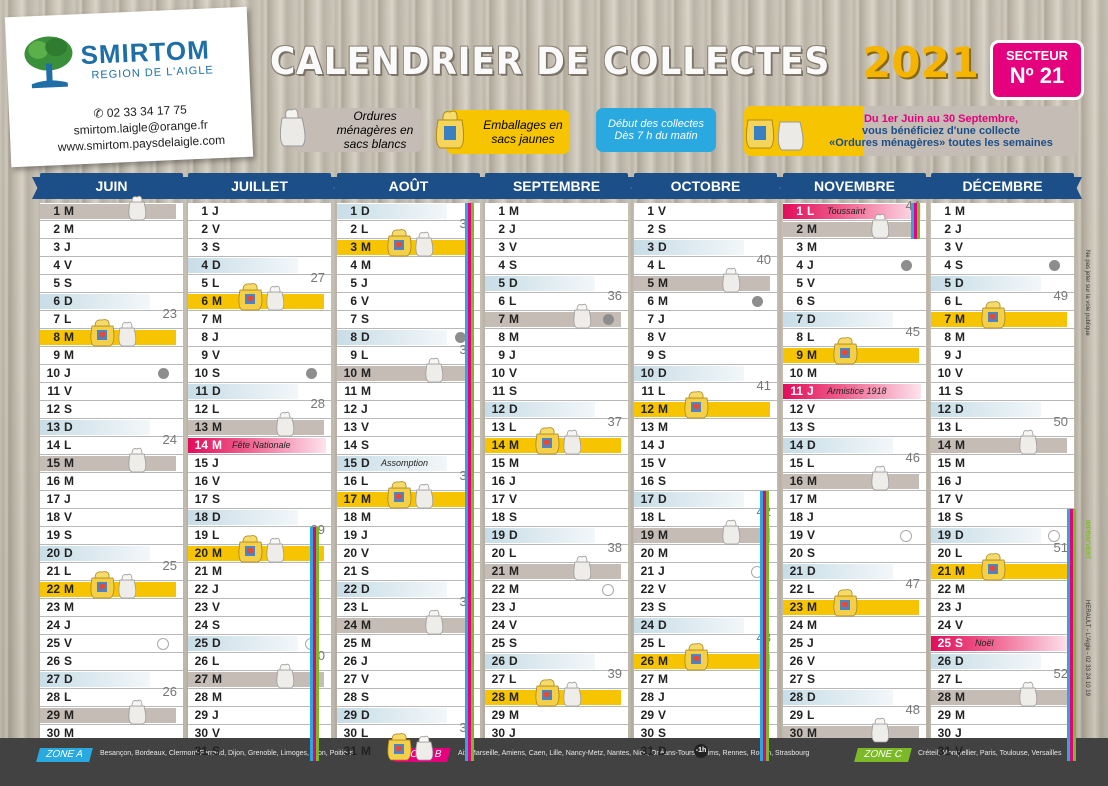 The height and width of the screenshot is (786, 1108). Describe the element at coordinates (111, 662) in the screenshot. I see `day-row: 26 S` at that location.